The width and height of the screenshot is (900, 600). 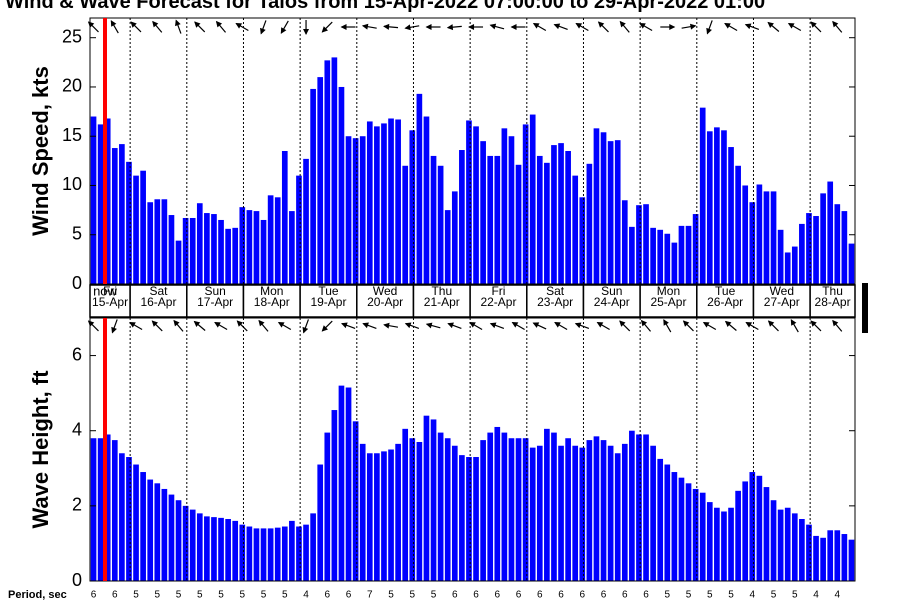 What do you see at coordinates (833, 302) in the screenshot?
I see `day-date: 28-Apr` at bounding box center [833, 302].